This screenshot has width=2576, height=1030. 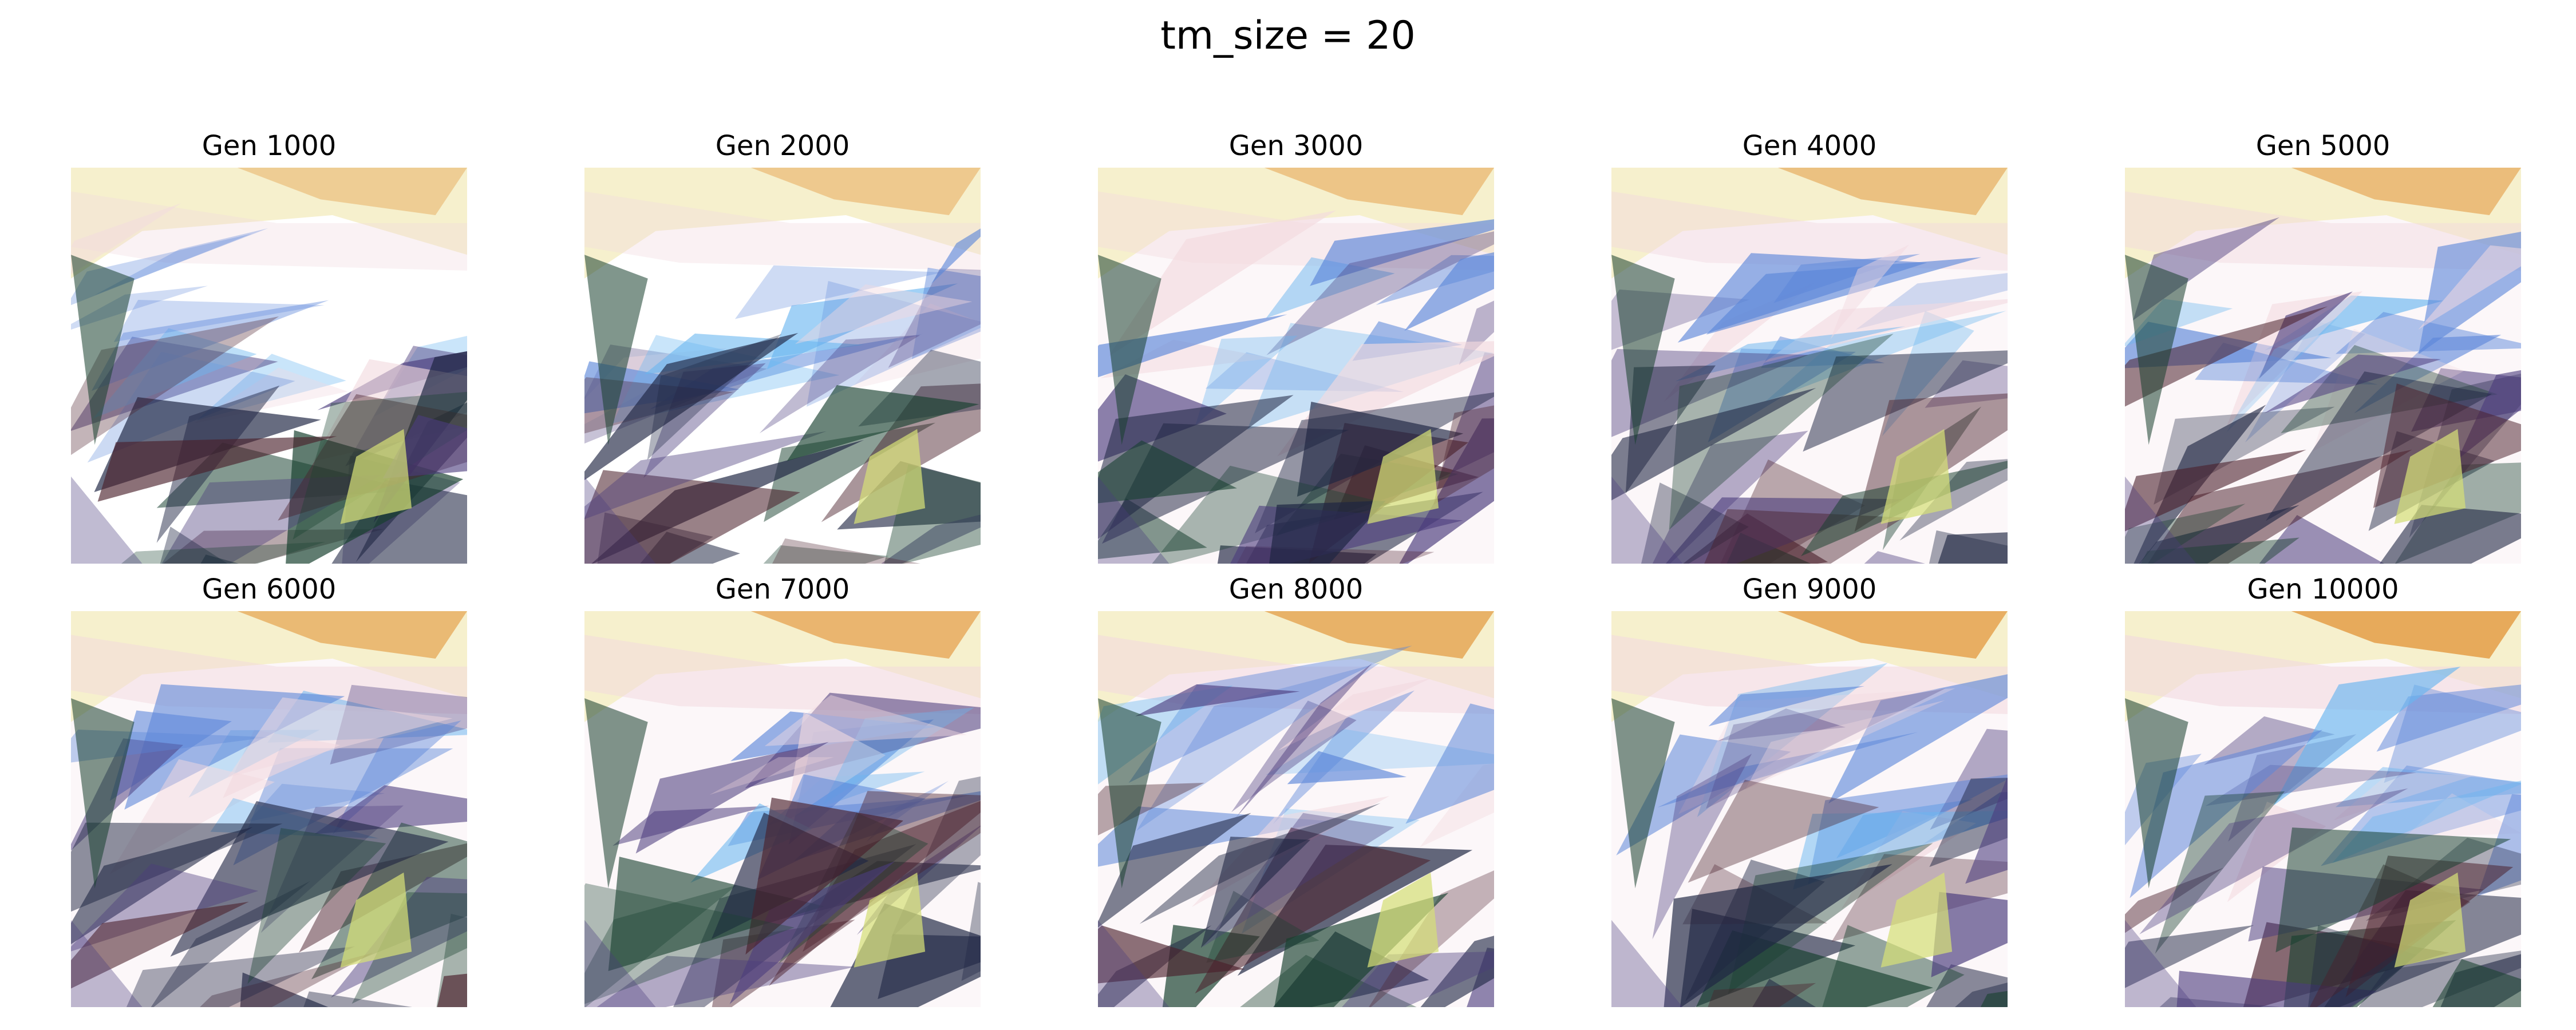 I want to click on panel-gen-4000: Gen 4000, so click(x=1809, y=347).